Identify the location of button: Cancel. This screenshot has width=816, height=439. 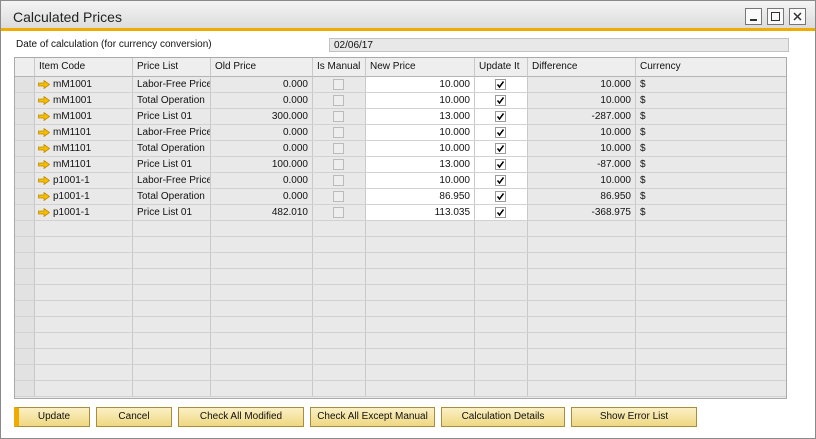
(134, 417).